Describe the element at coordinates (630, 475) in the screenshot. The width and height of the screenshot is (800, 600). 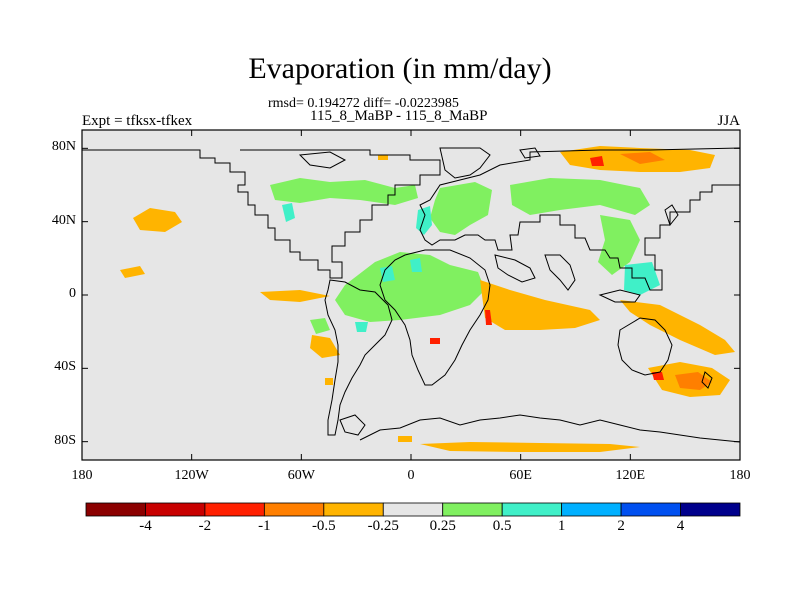
I see `x-tick-label: 120E` at that location.